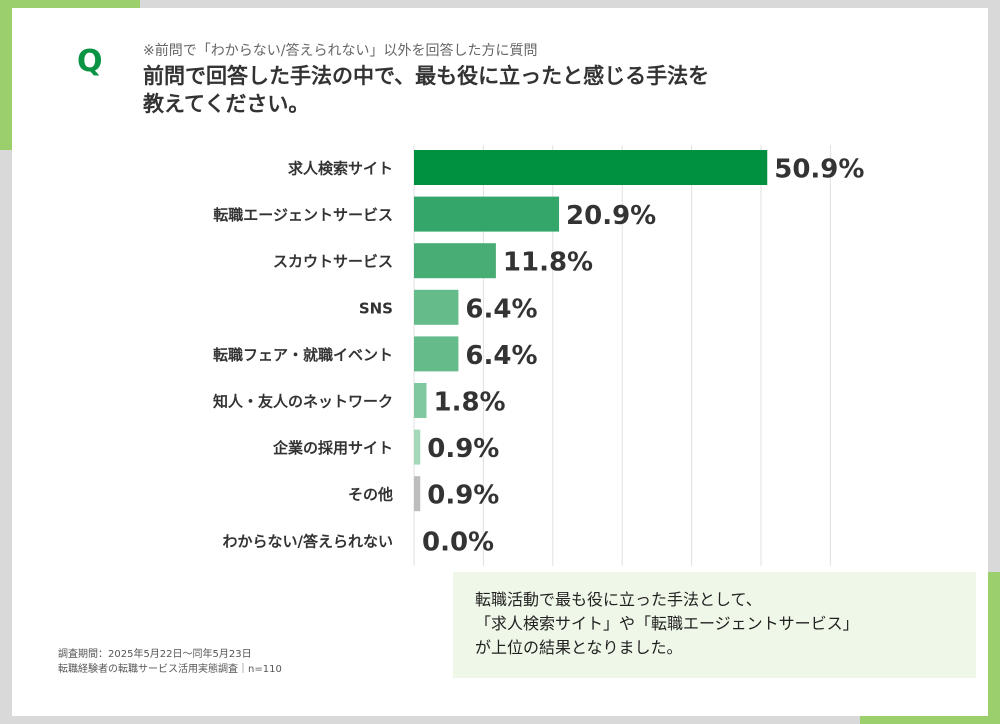  What do you see at coordinates (6, 75) in the screenshot?
I see `corner-accent-left` at bounding box center [6, 75].